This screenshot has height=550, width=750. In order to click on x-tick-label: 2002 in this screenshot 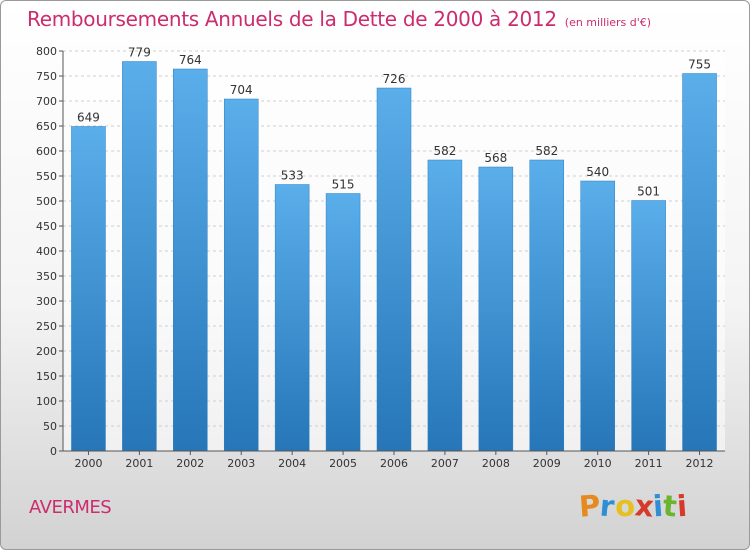, I will do `click(190, 463)`.